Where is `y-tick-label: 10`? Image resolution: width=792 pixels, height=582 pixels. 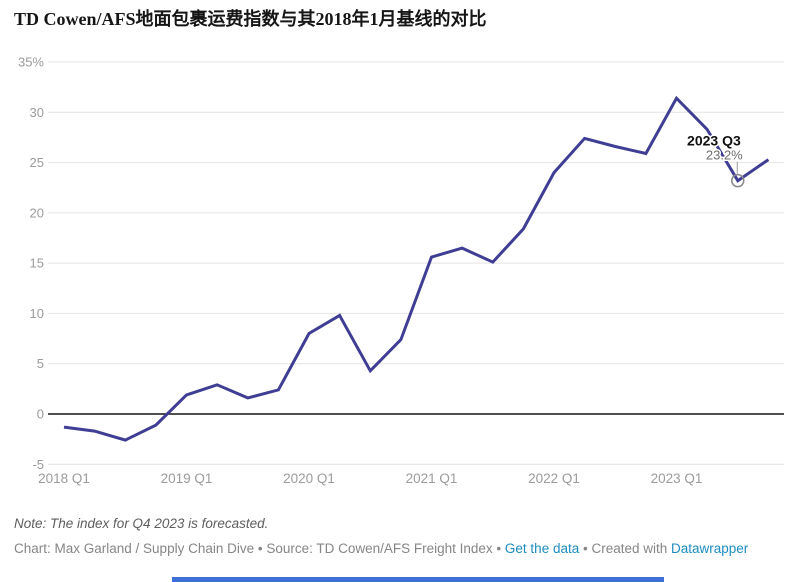 y-tick-label: 10 is located at coordinates (37, 313).